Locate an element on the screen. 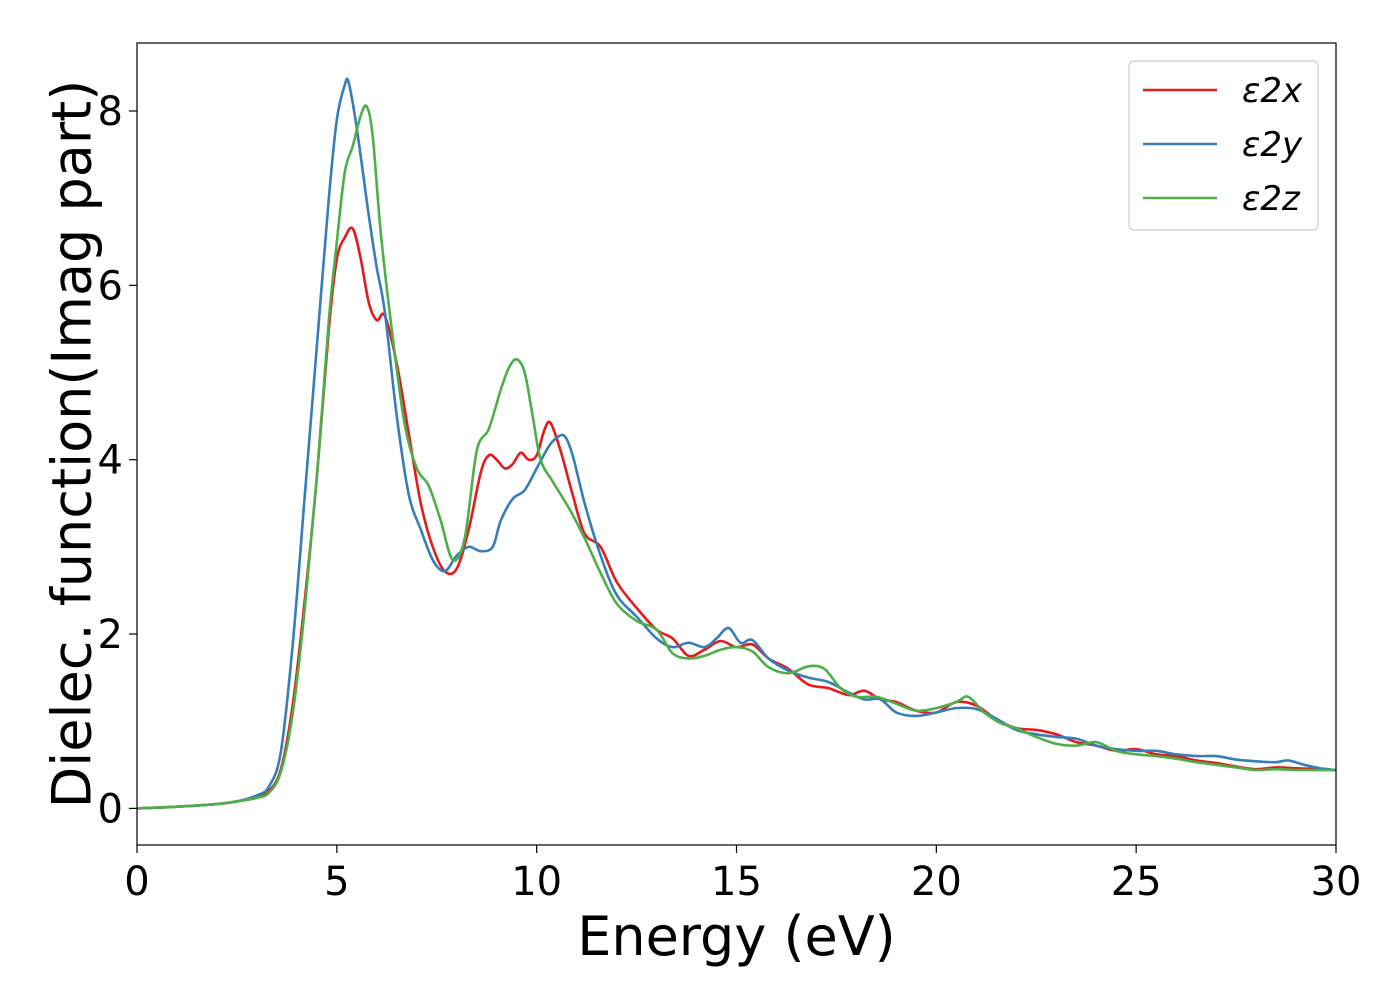  legend-label-eps2x: ε2x is located at coordinates (1272, 91).